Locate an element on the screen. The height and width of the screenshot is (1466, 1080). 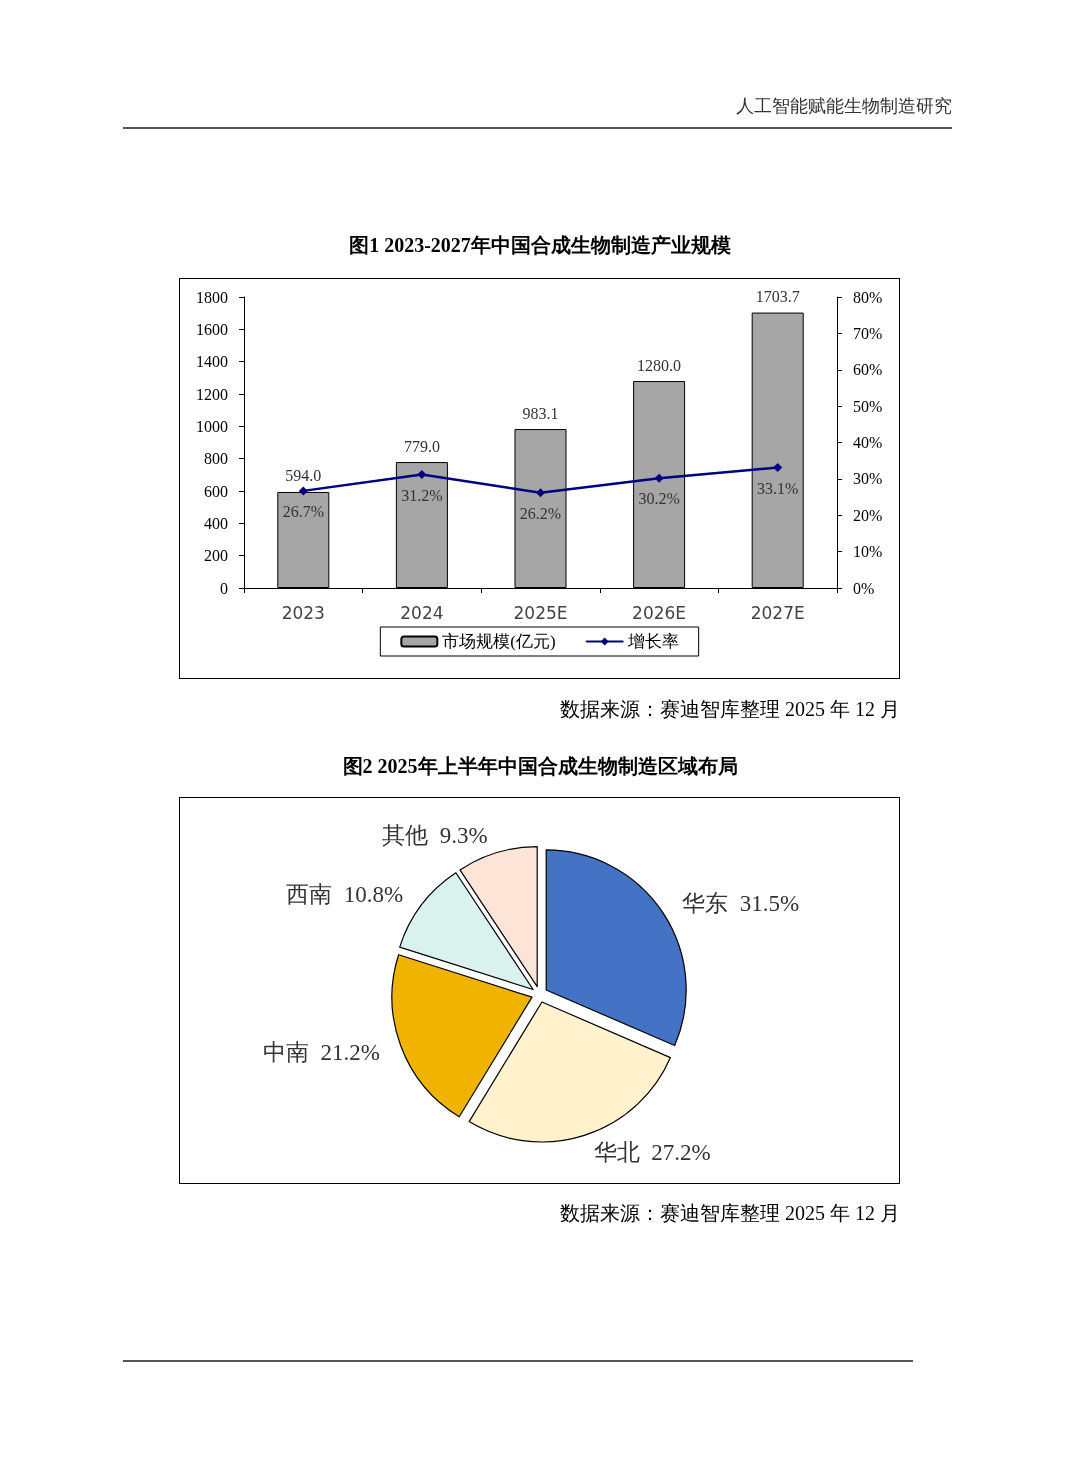
y-tick-label: 400 is located at coordinates (216, 523).